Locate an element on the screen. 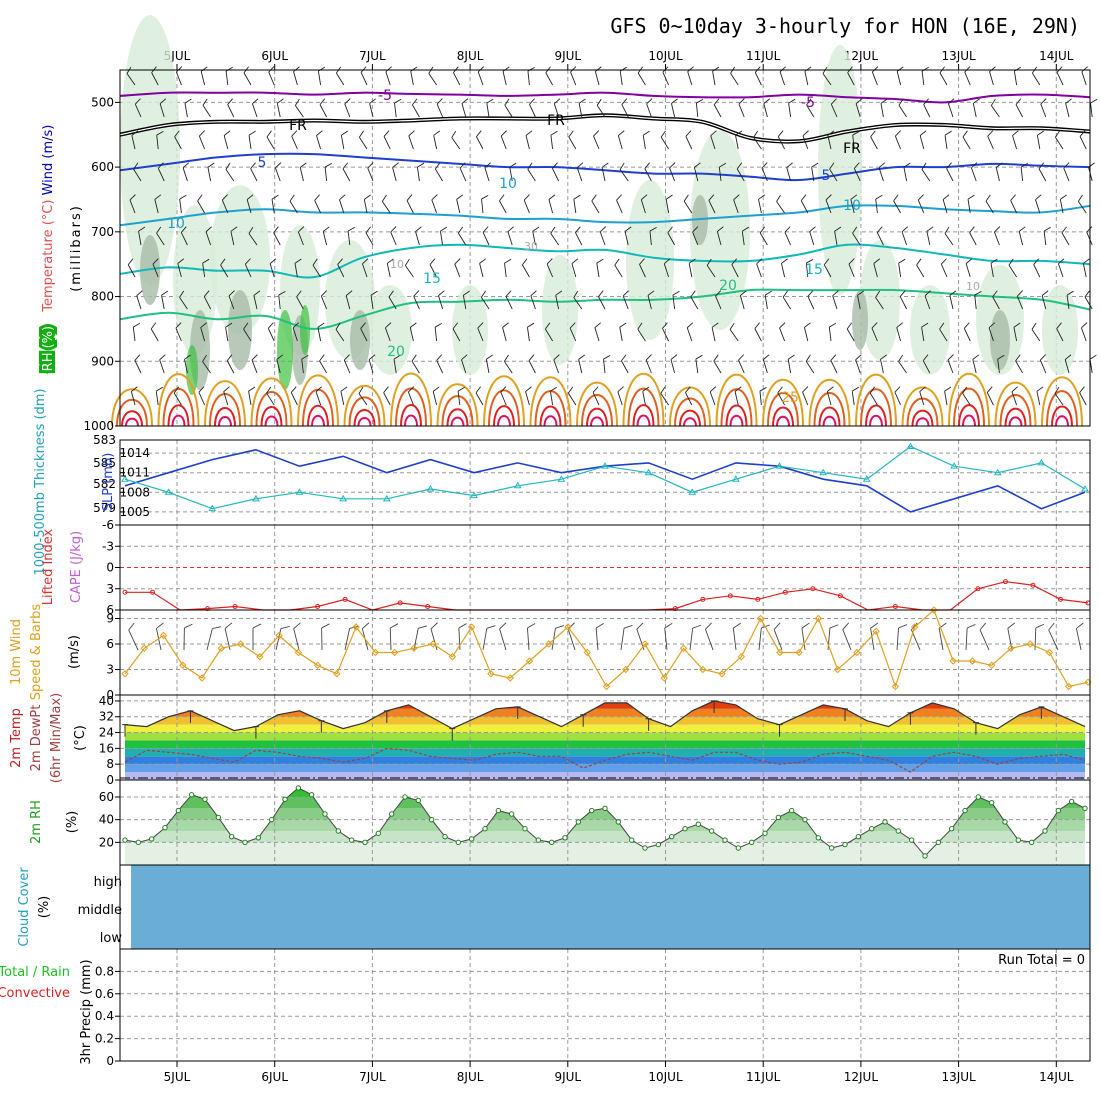 This screenshot has height=1100, width=1100. rh-blob is located at coordinates (240, 260).